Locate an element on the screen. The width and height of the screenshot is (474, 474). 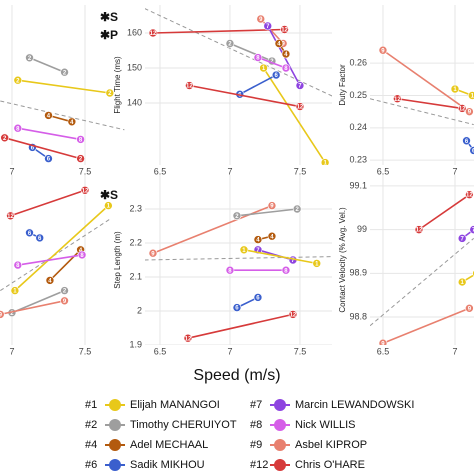
y-tick-label: 2.2 is located at coordinates (135, 242).